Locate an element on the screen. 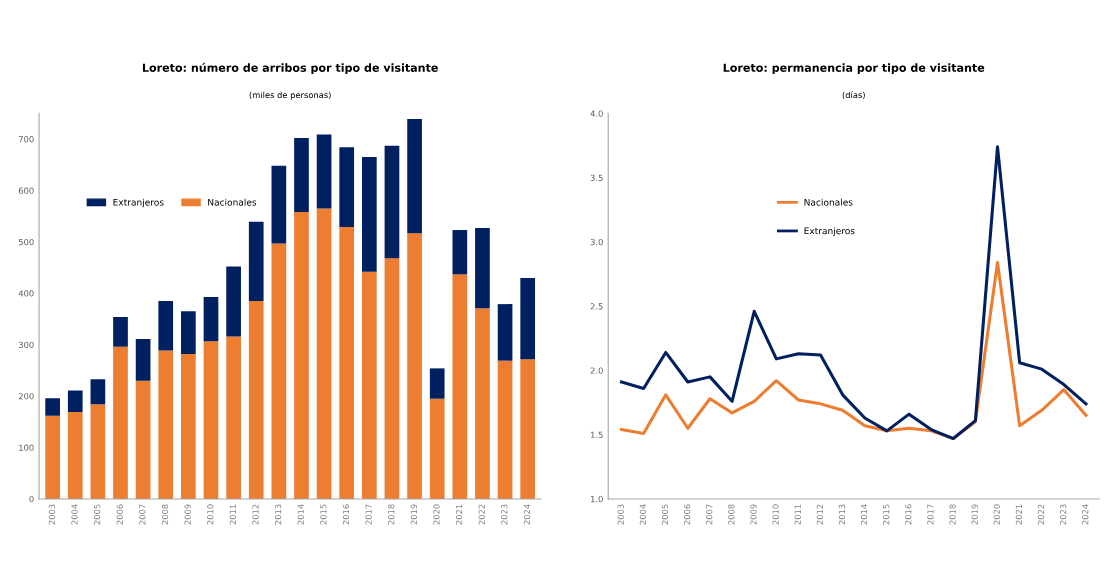 The width and height of the screenshot is (1116, 567). y-tick-label: 100 is located at coordinates (26, 447).